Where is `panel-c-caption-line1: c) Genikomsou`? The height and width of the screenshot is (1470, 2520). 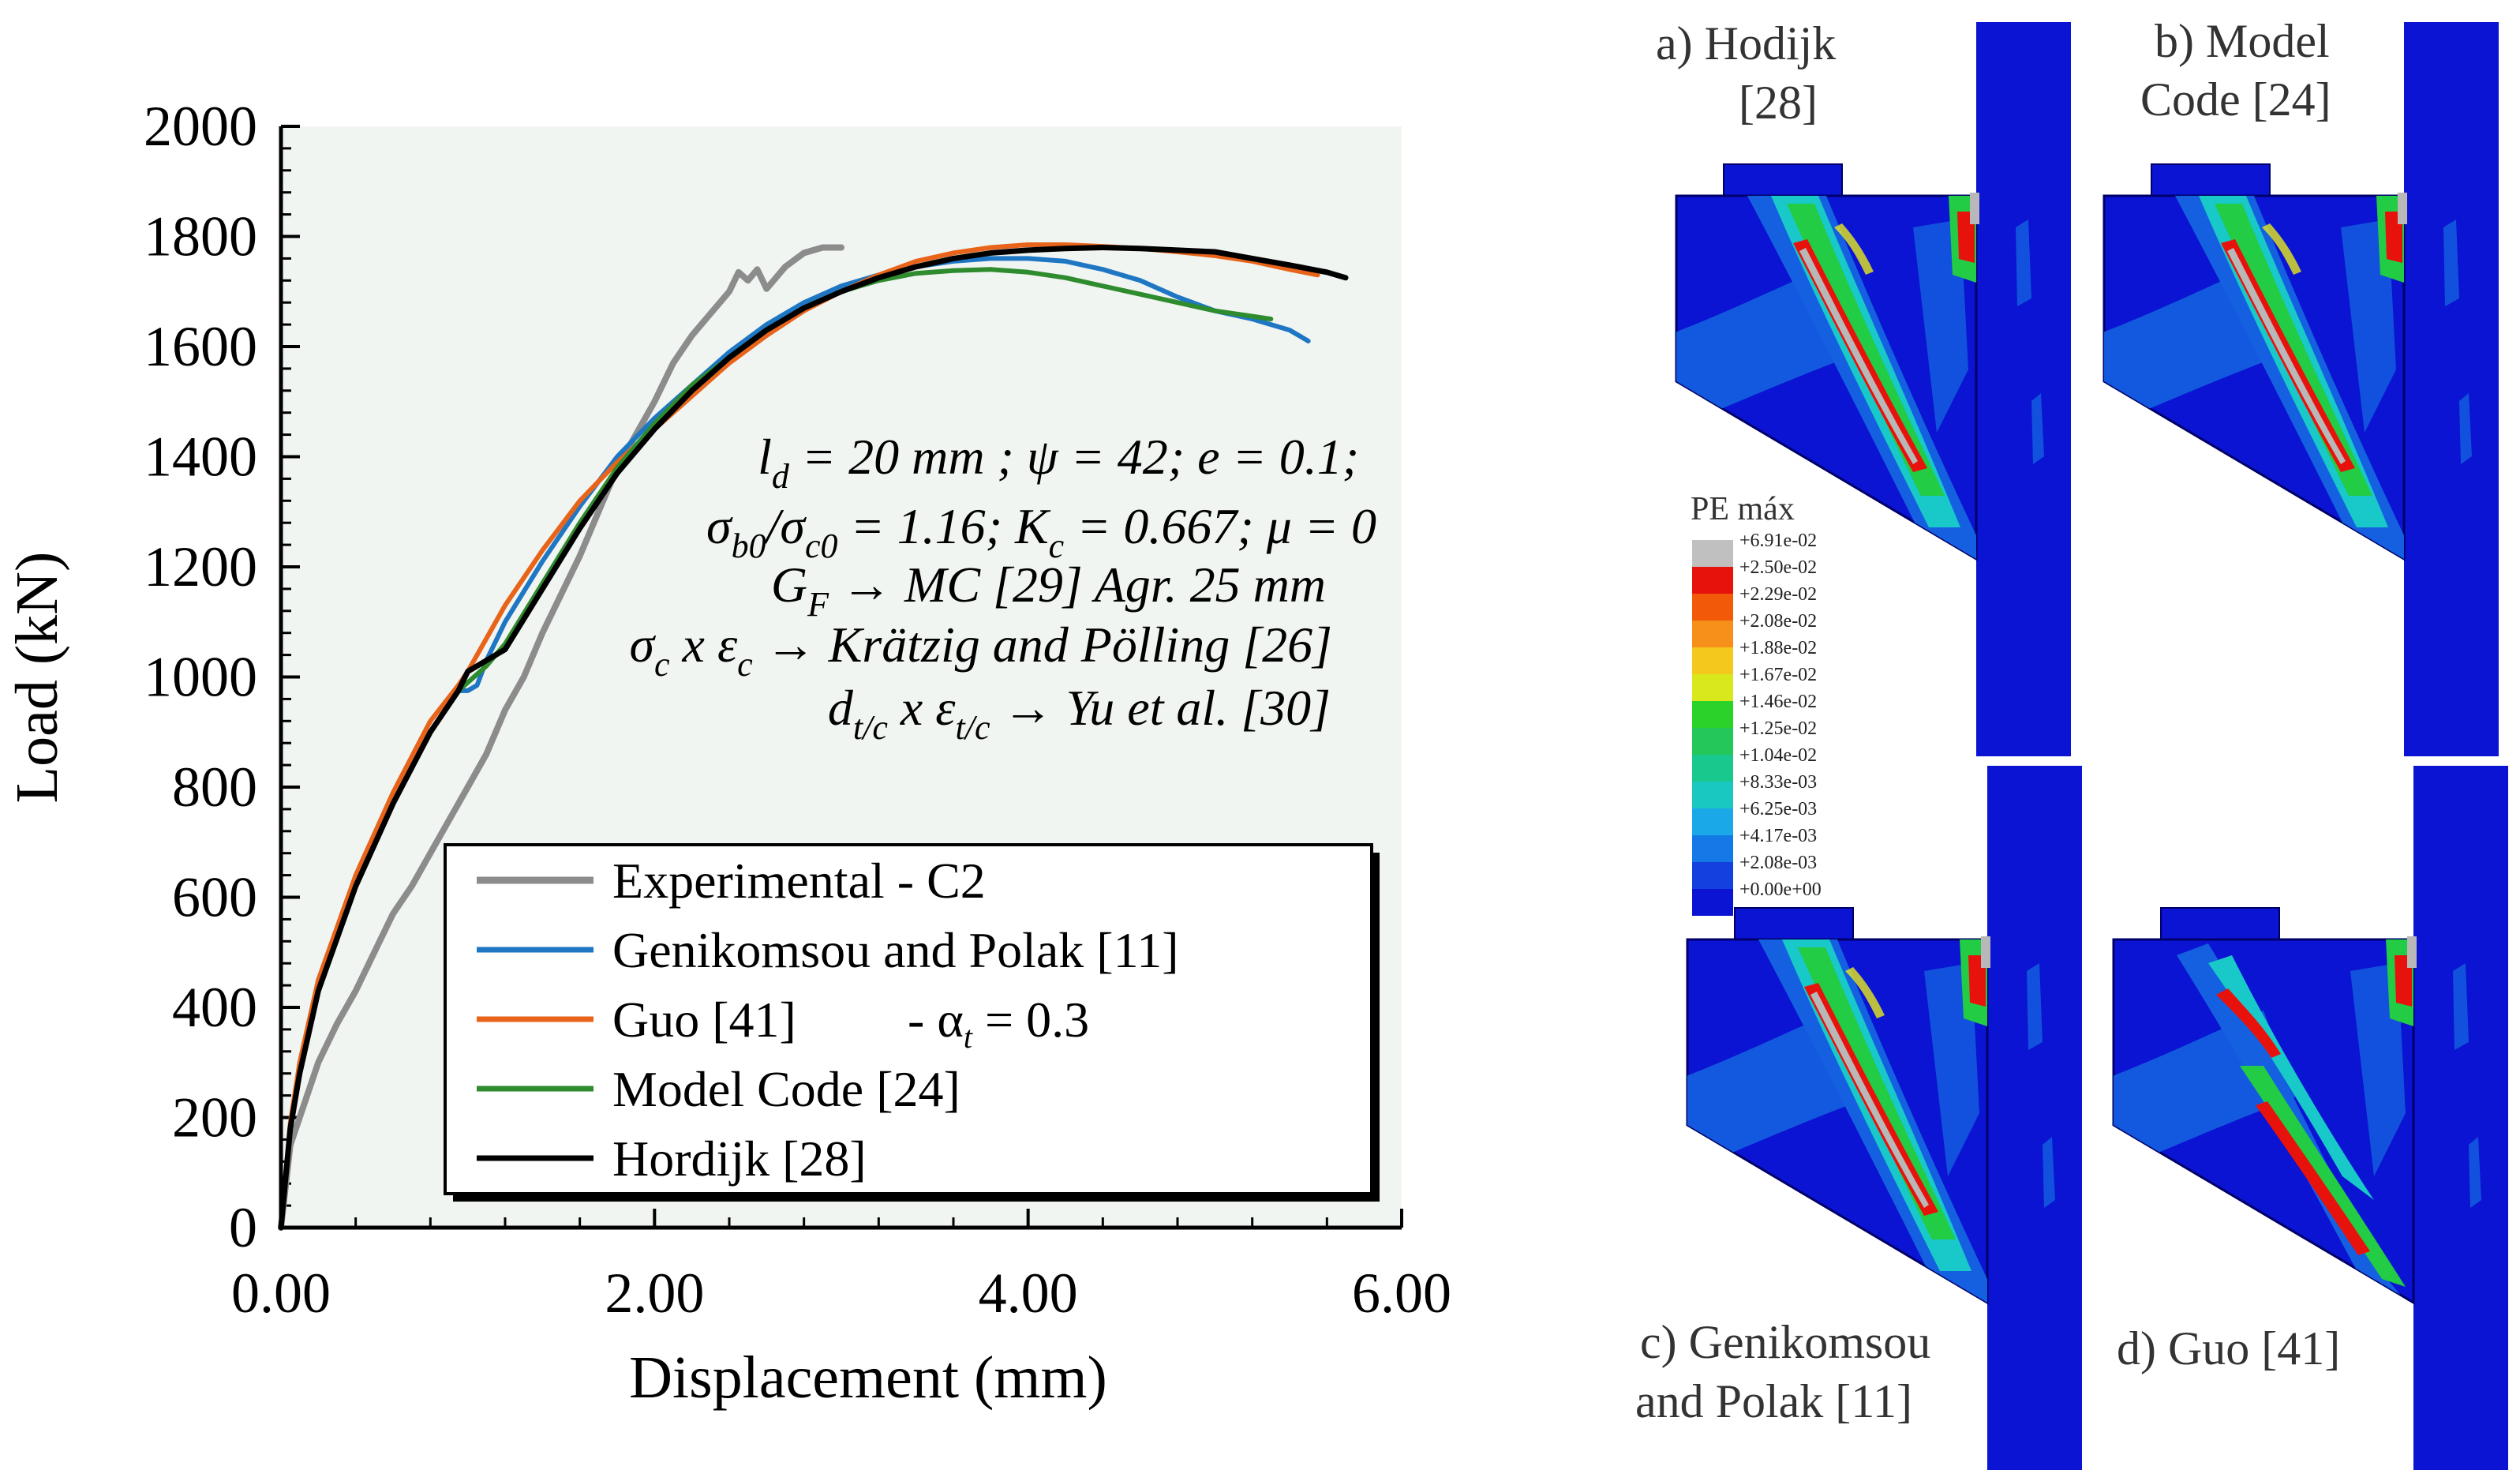 panel-c-caption-line1: c) Genikomsou is located at coordinates (1785, 1342).